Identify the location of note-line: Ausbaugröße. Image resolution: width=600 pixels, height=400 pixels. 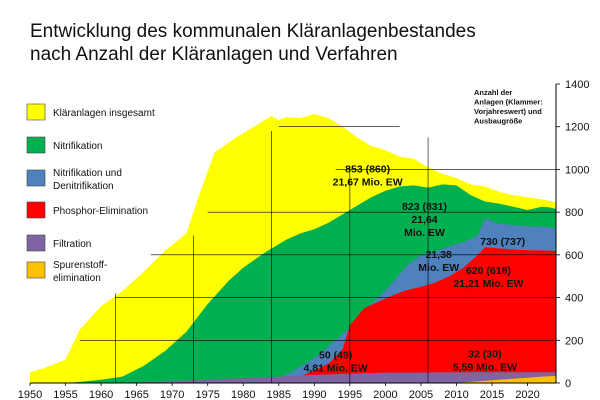
(498, 121).